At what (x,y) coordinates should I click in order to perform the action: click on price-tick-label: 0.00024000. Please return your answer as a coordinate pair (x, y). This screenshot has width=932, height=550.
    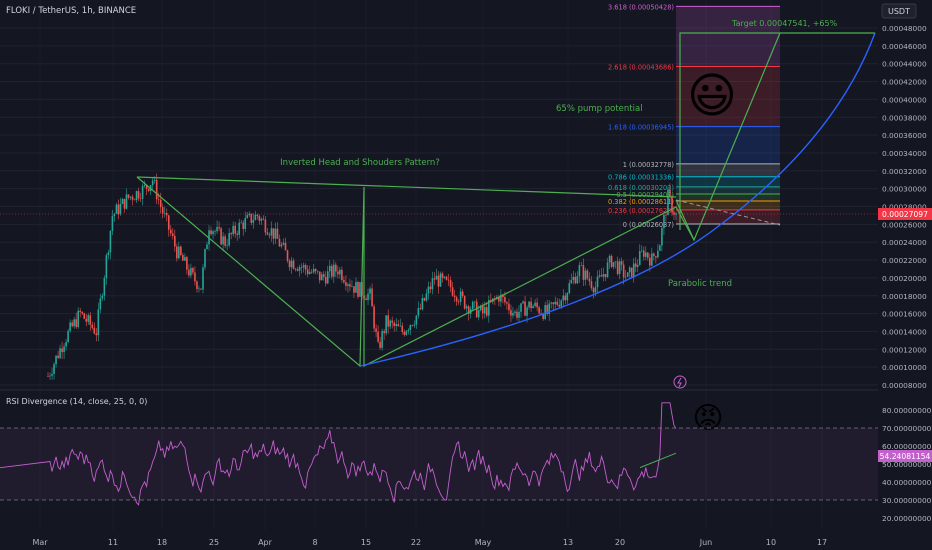
    Looking at the image, I should click on (904, 242).